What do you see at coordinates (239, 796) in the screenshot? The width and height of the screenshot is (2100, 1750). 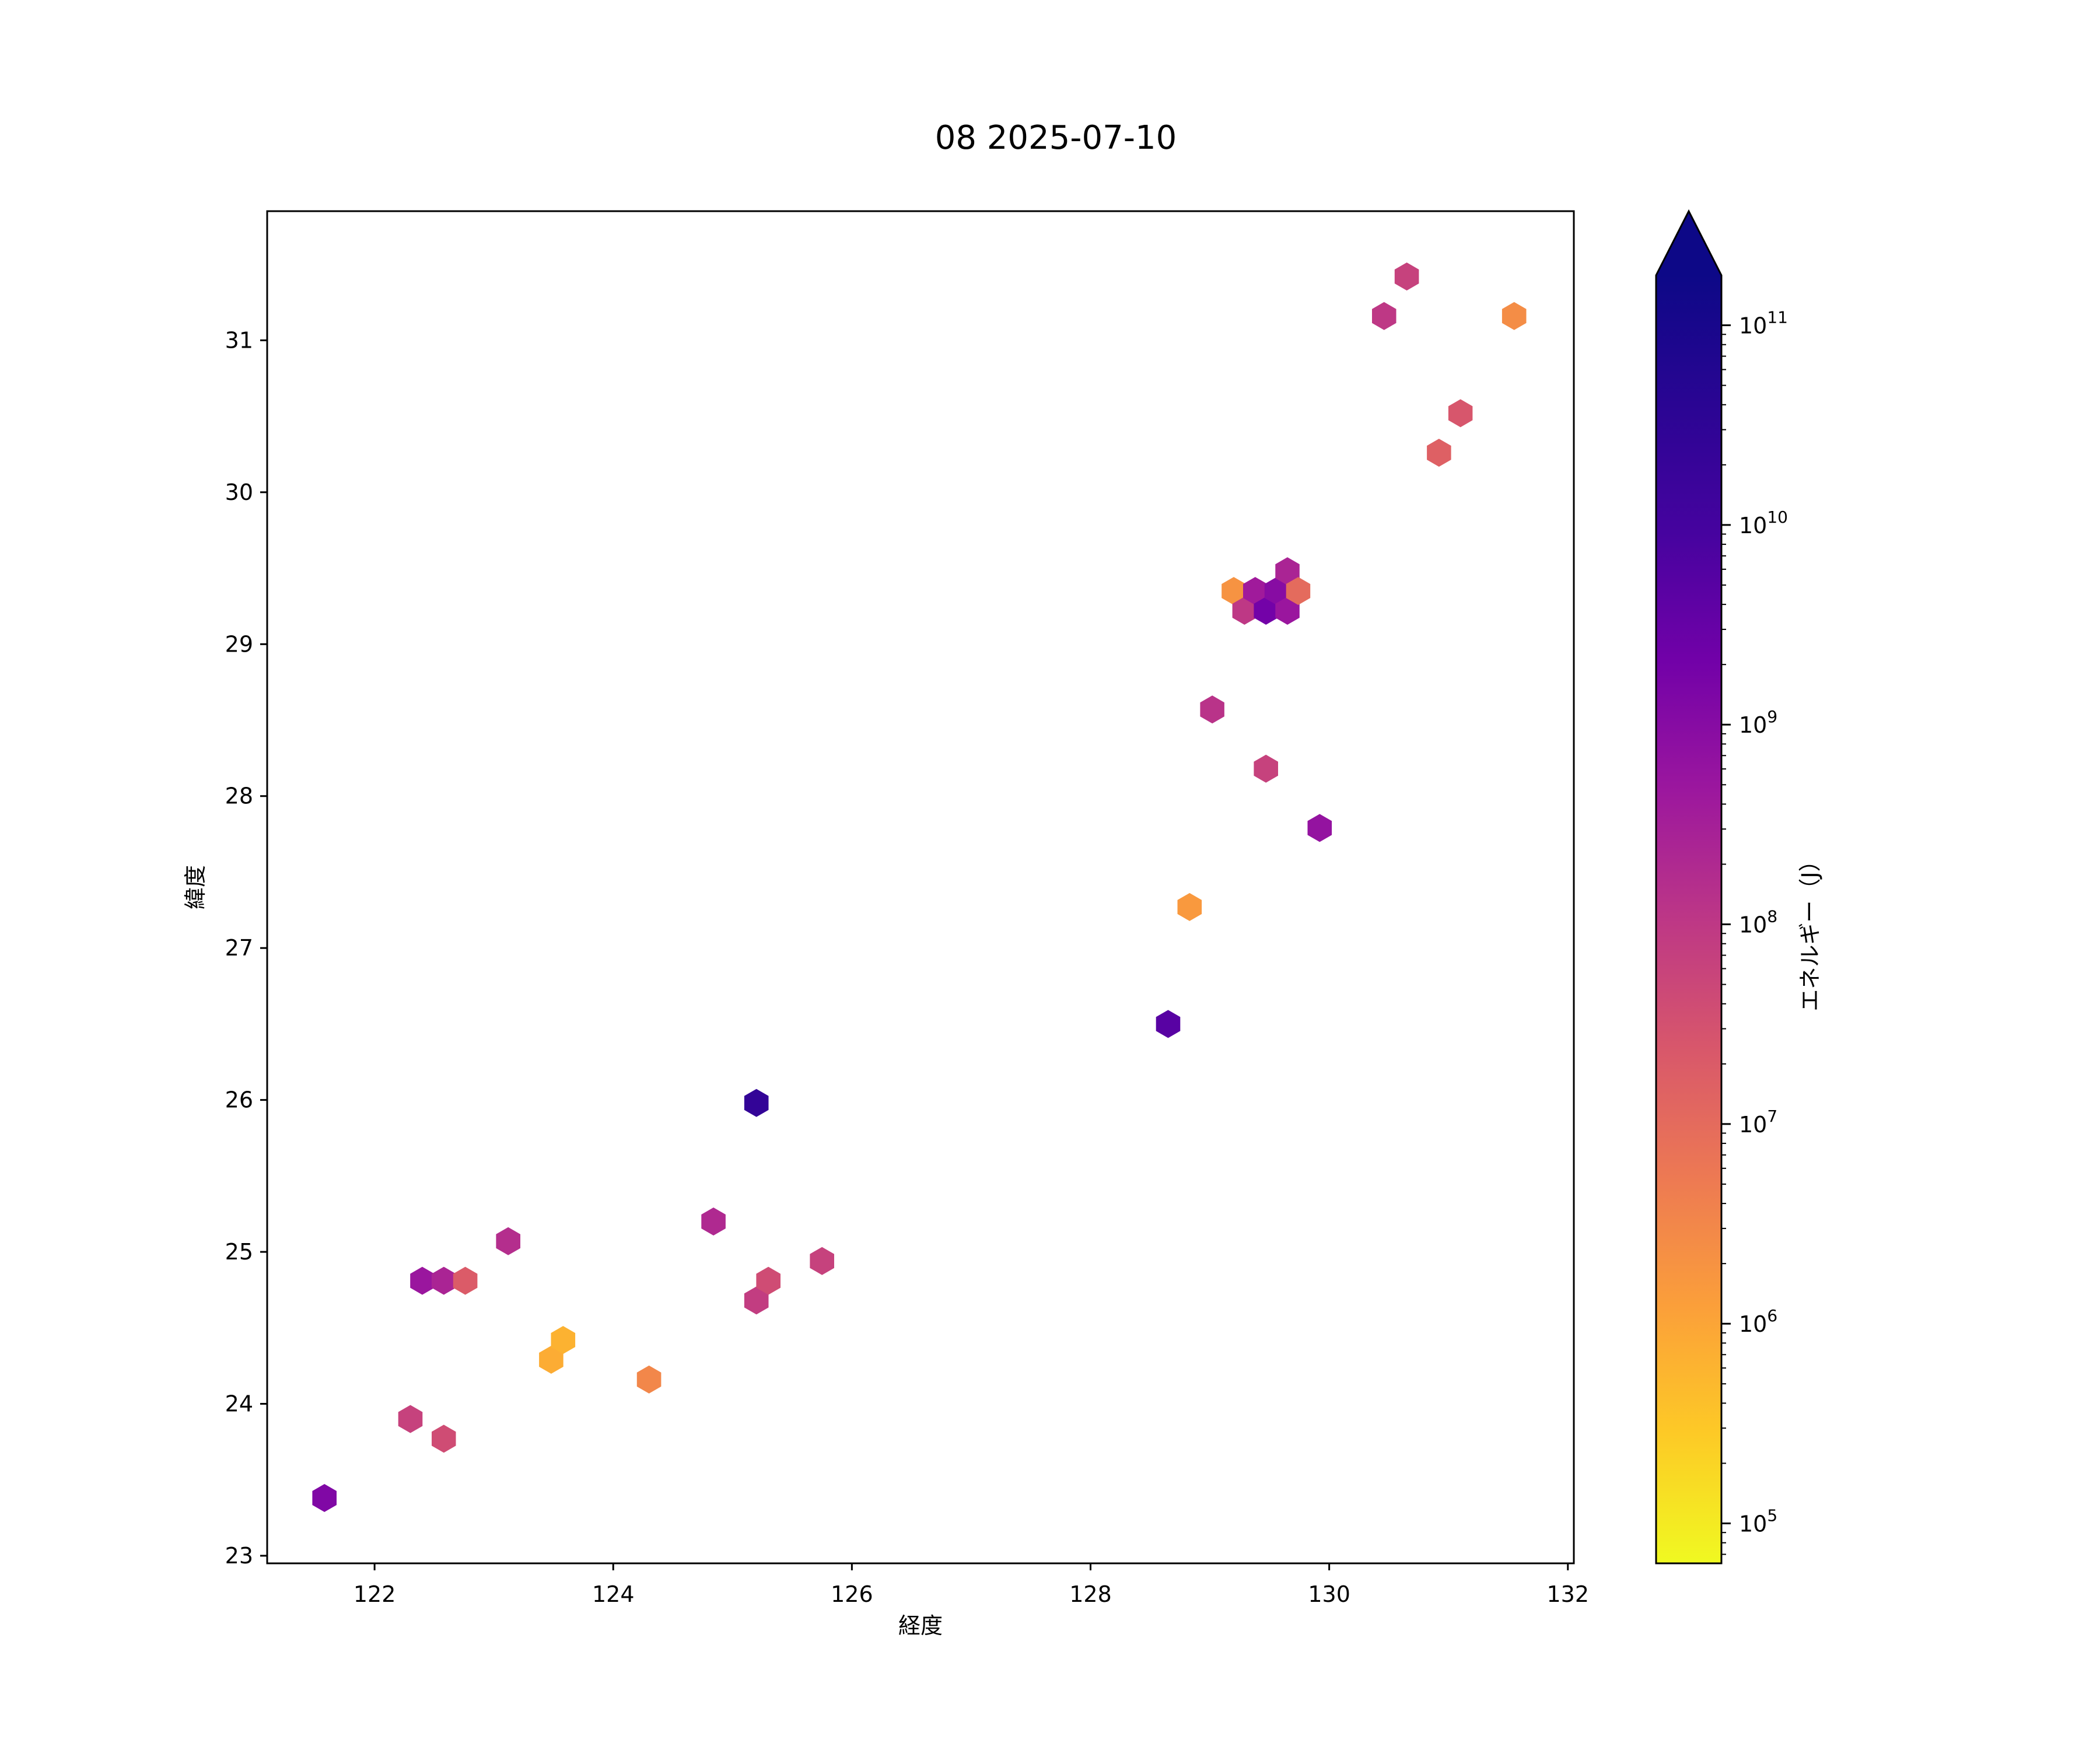 I see `y-tick-label: 28` at bounding box center [239, 796].